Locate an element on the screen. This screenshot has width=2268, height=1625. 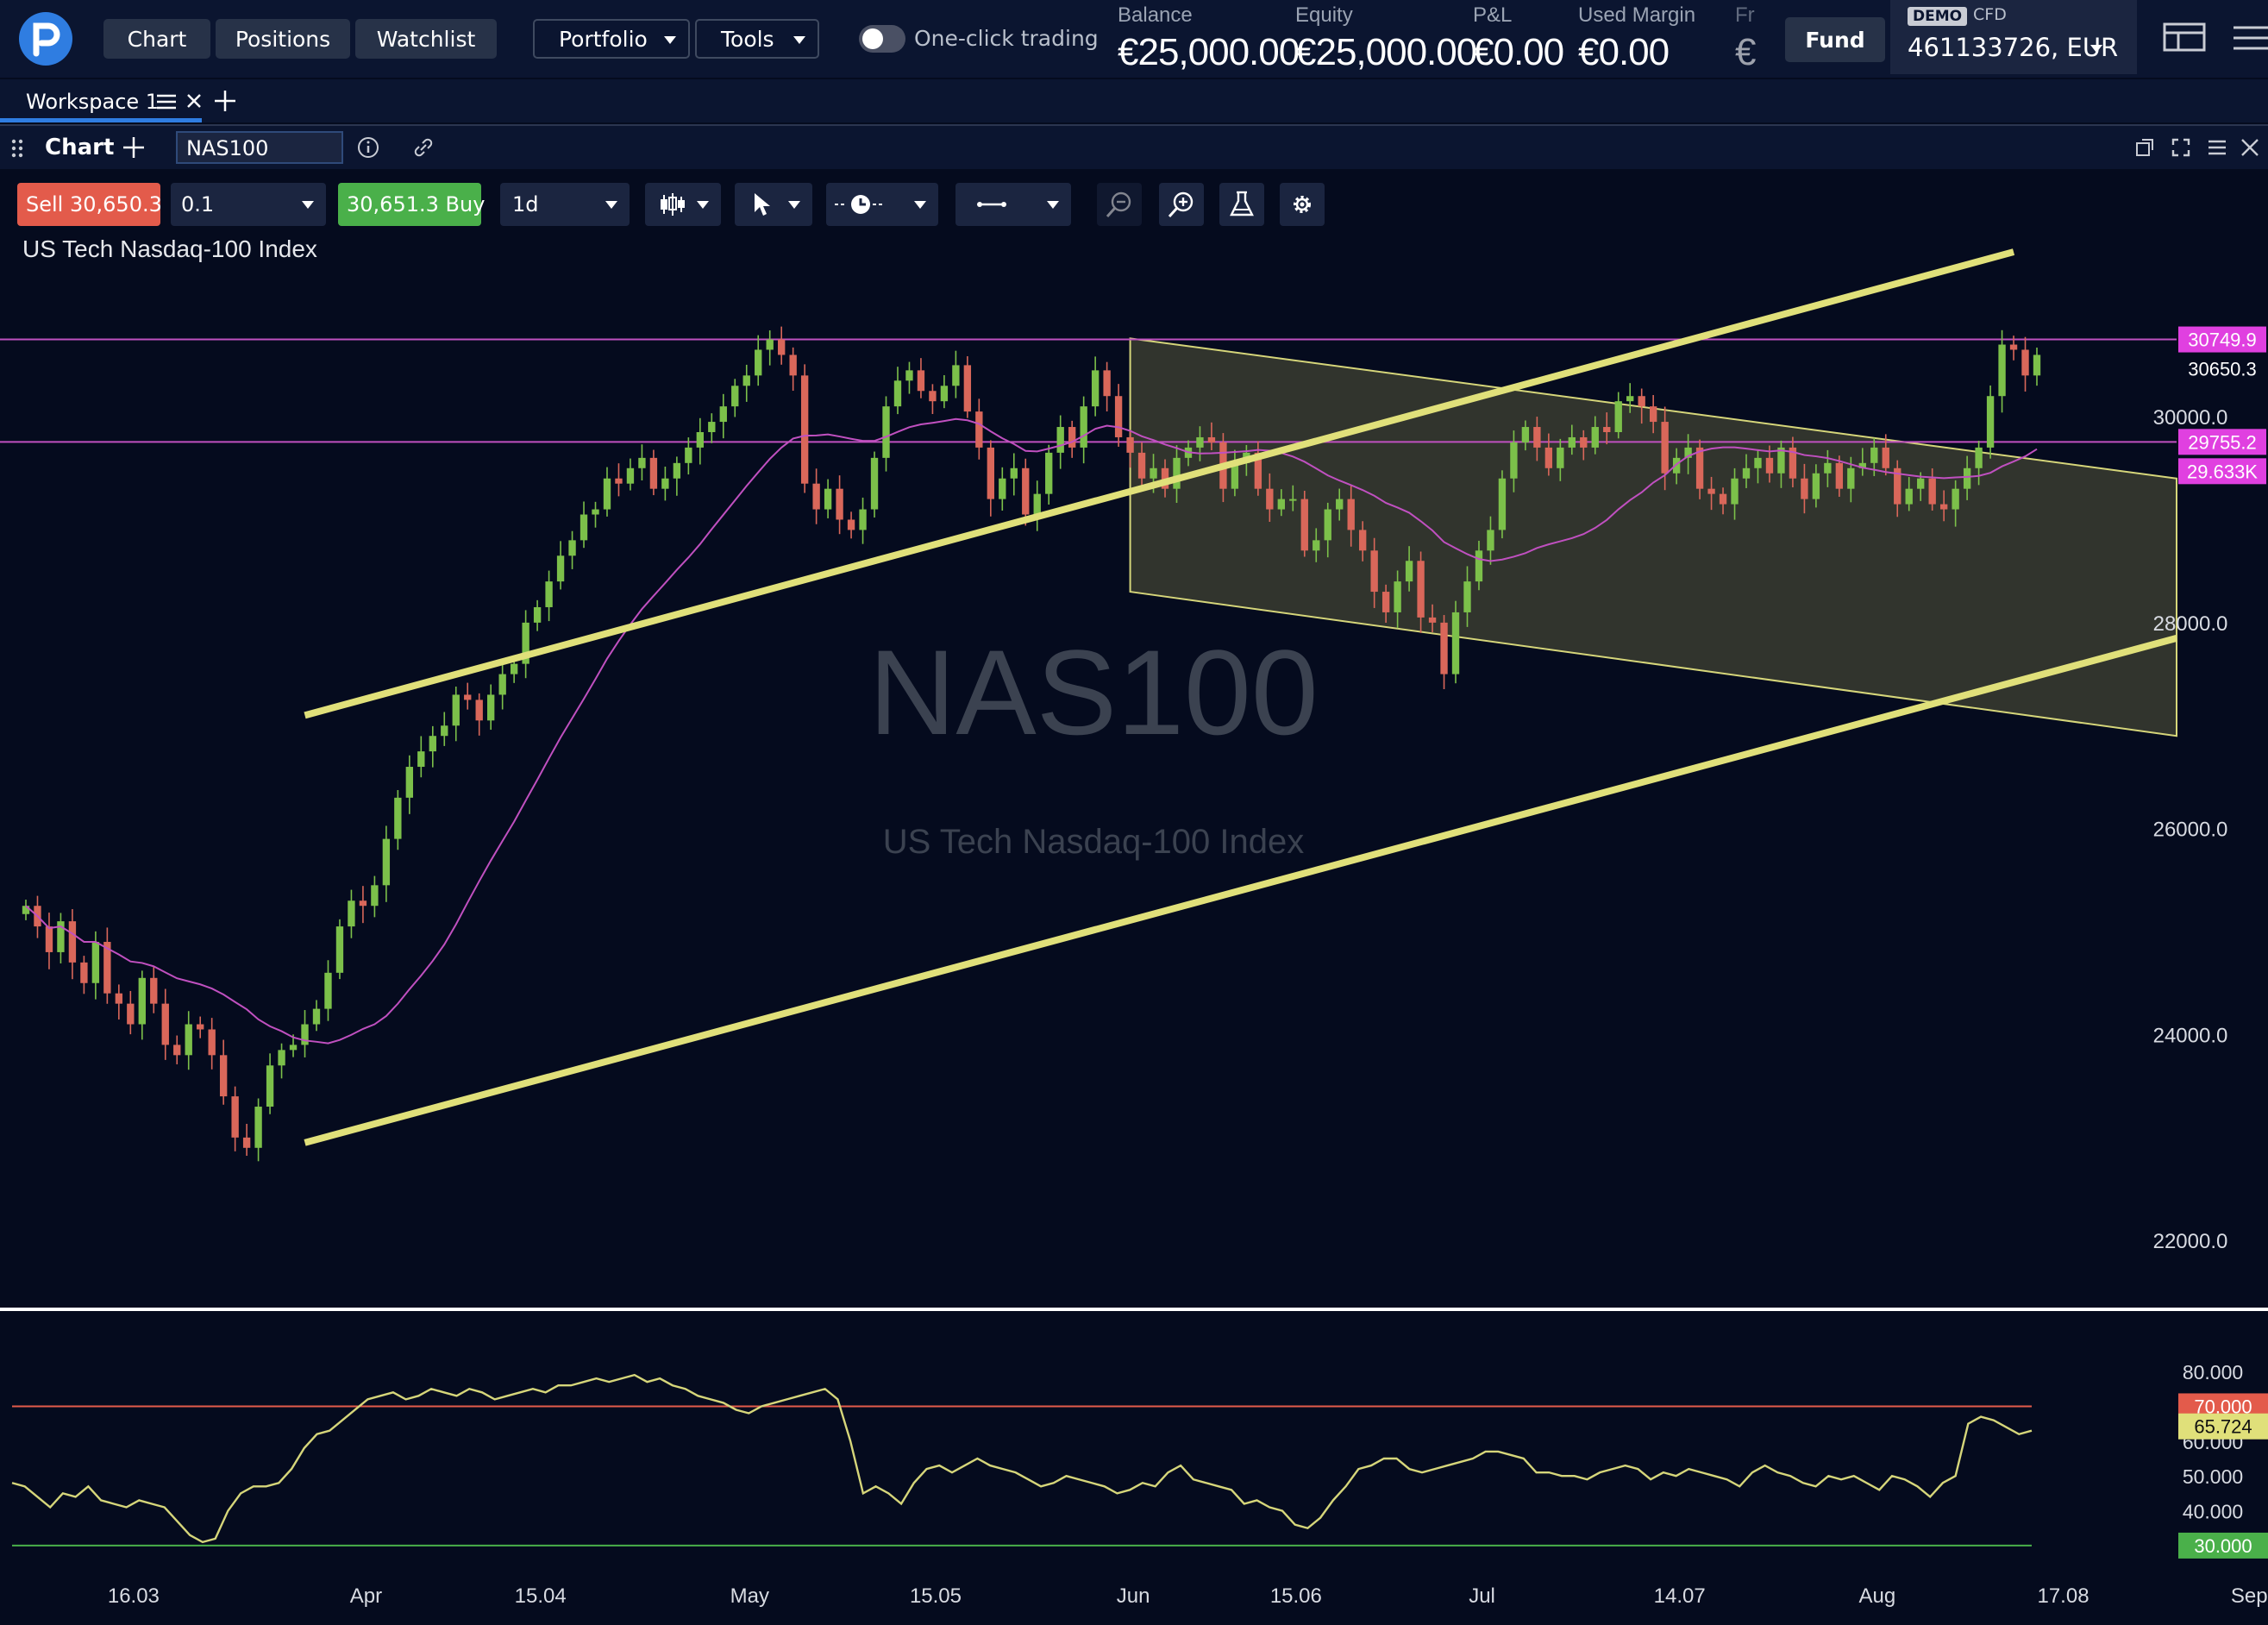
popout-icon is located at coordinates (2144, 147).